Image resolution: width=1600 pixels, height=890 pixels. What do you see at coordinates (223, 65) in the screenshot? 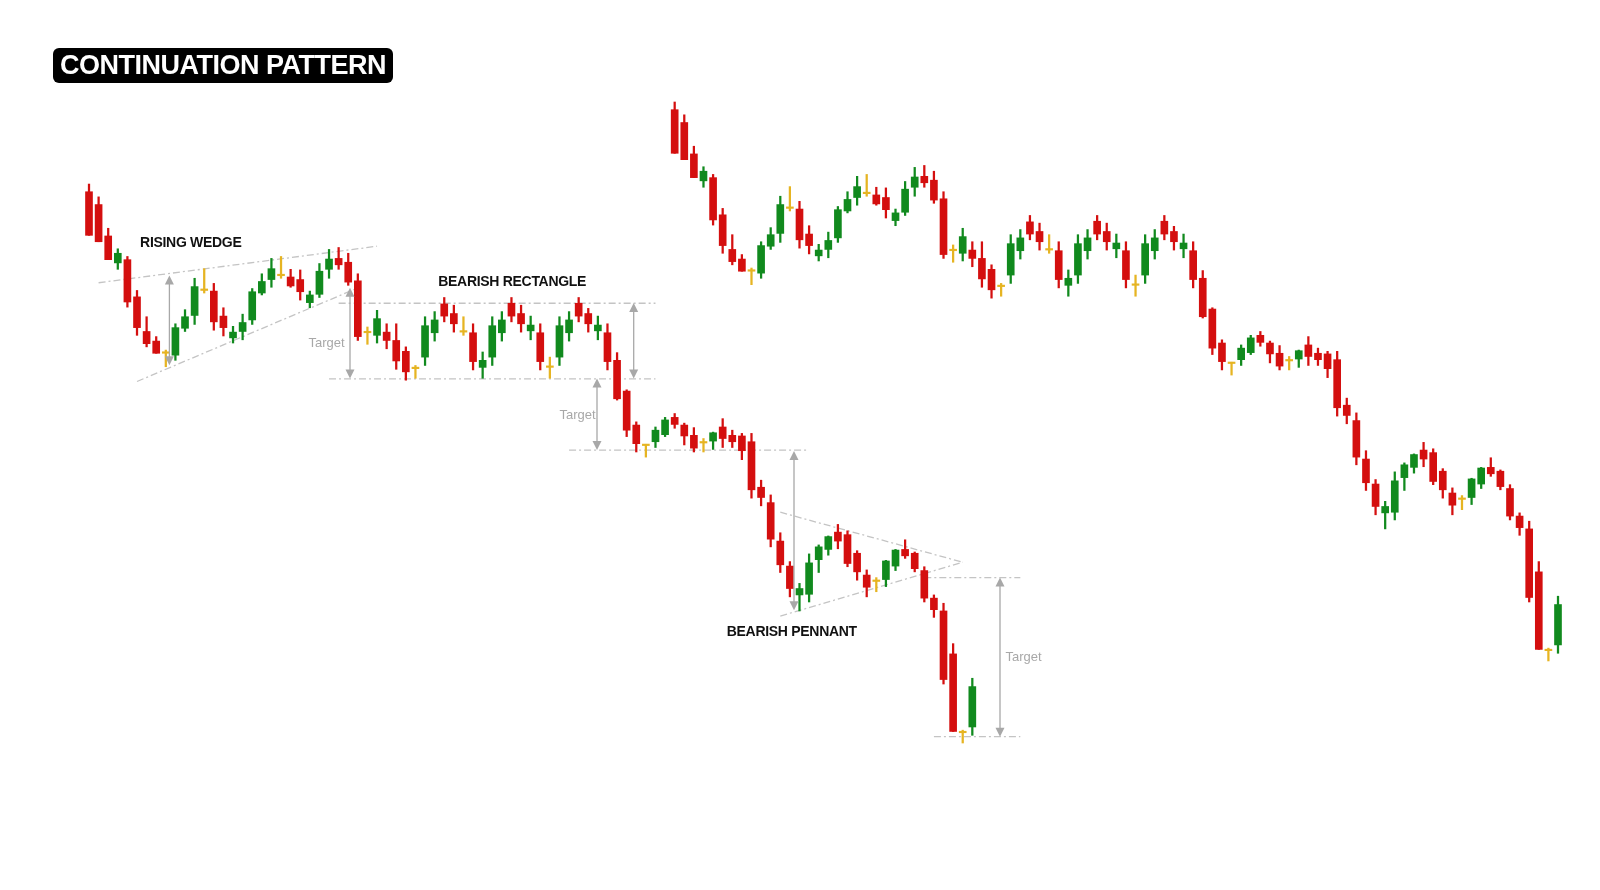
I see `chart-title: CONTINUATION PATTERN` at bounding box center [223, 65].